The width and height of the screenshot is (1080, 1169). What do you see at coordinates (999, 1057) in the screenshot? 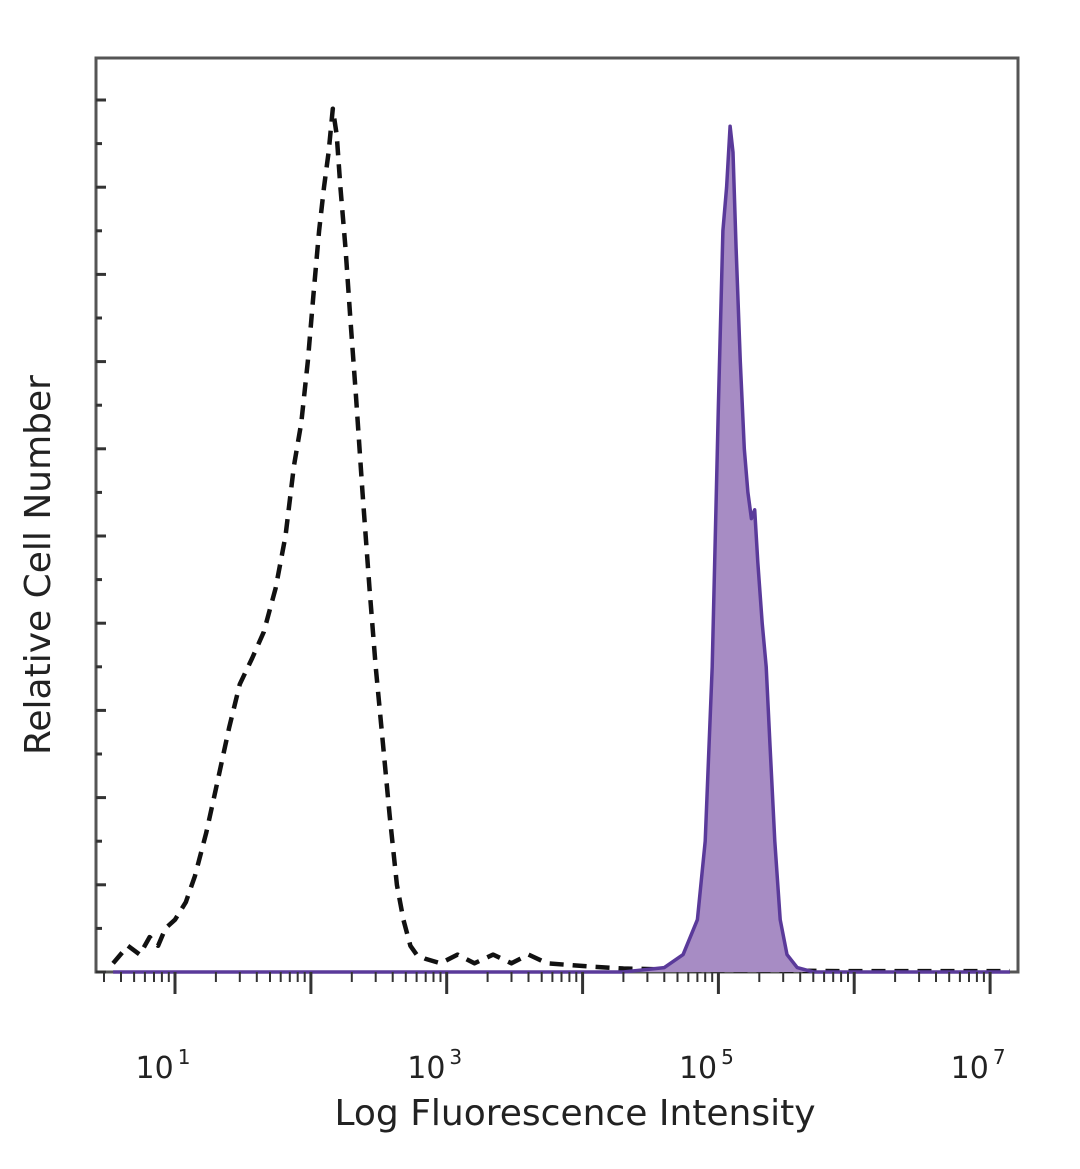
I see `x-tick-label-exponent: 7` at bounding box center [999, 1057].